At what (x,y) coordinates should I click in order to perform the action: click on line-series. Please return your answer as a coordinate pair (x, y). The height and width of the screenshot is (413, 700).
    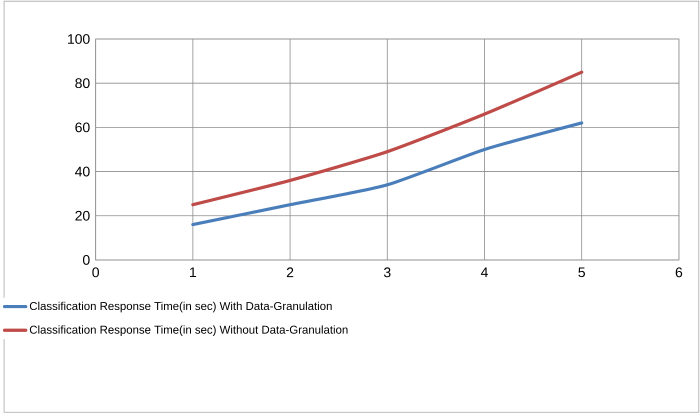
    Looking at the image, I should click on (387, 173).